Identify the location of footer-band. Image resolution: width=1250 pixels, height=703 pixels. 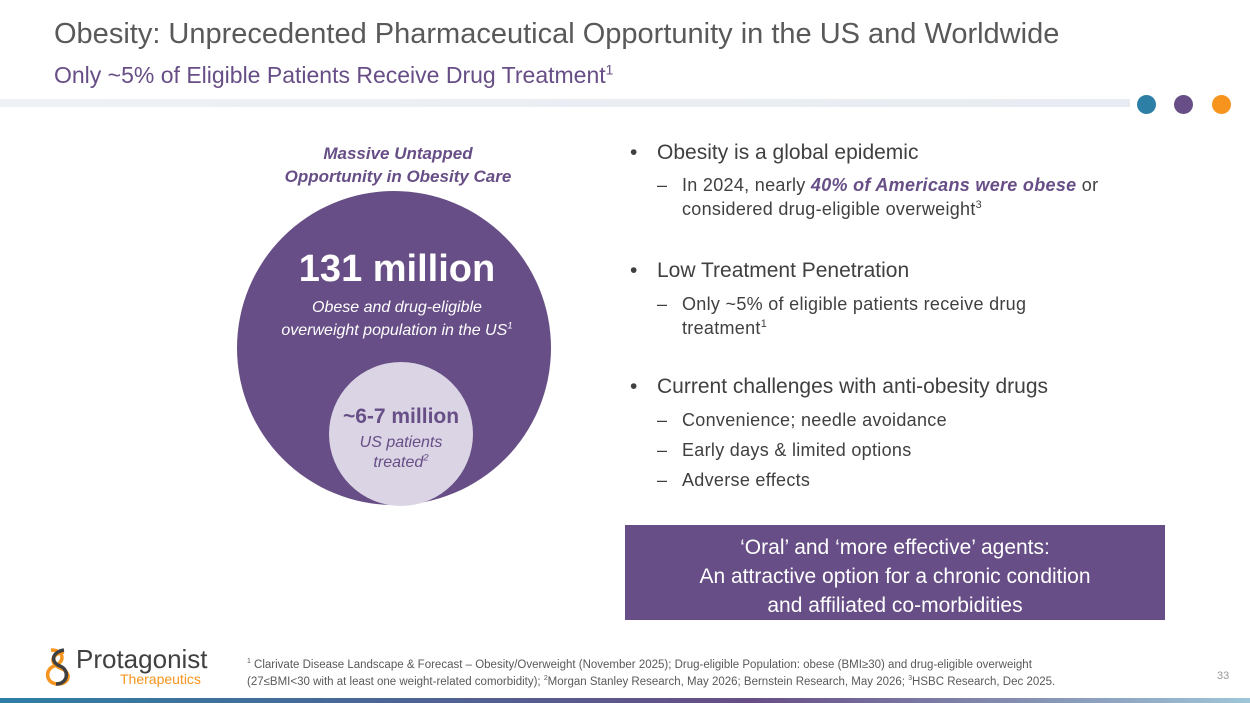
(625, 700).